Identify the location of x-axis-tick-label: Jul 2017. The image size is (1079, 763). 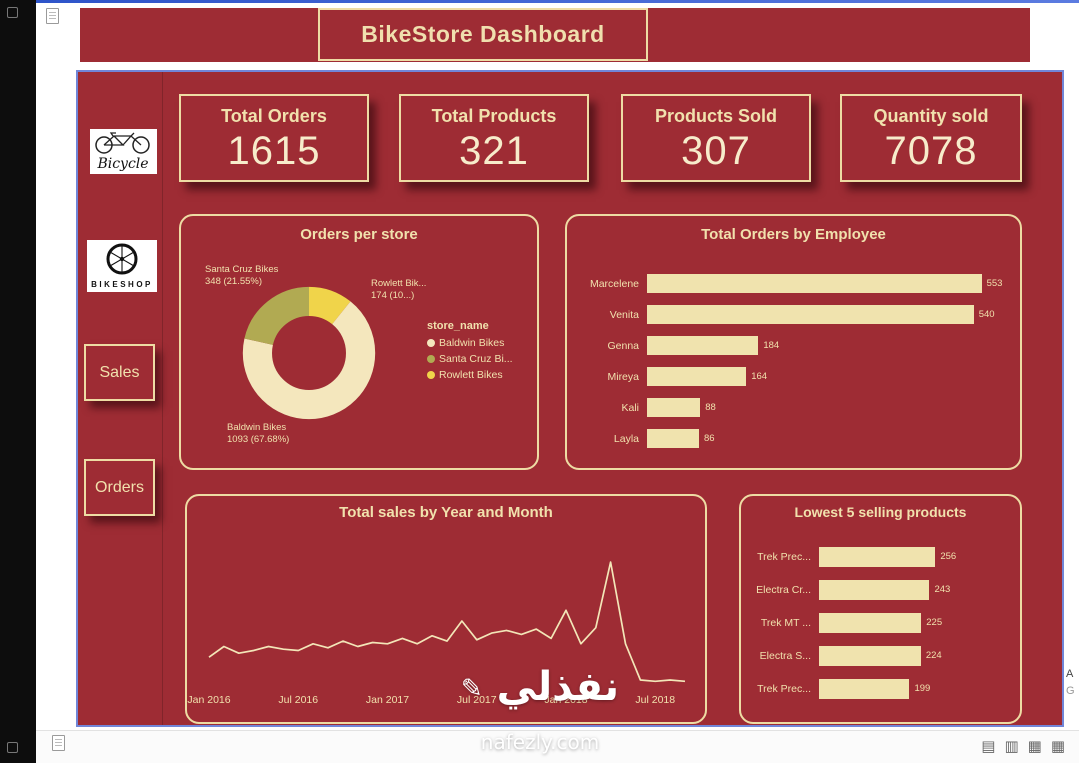
(476, 700).